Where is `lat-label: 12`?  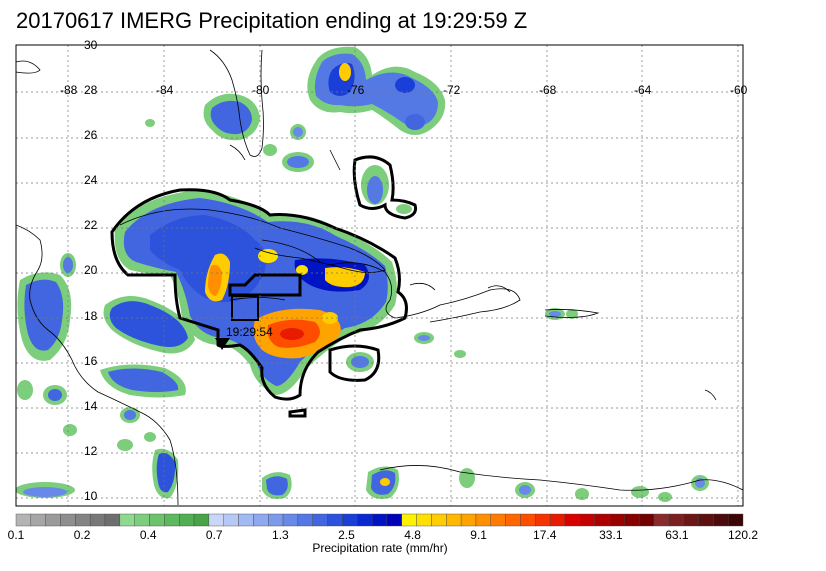
lat-label: 12 is located at coordinates (91, 451).